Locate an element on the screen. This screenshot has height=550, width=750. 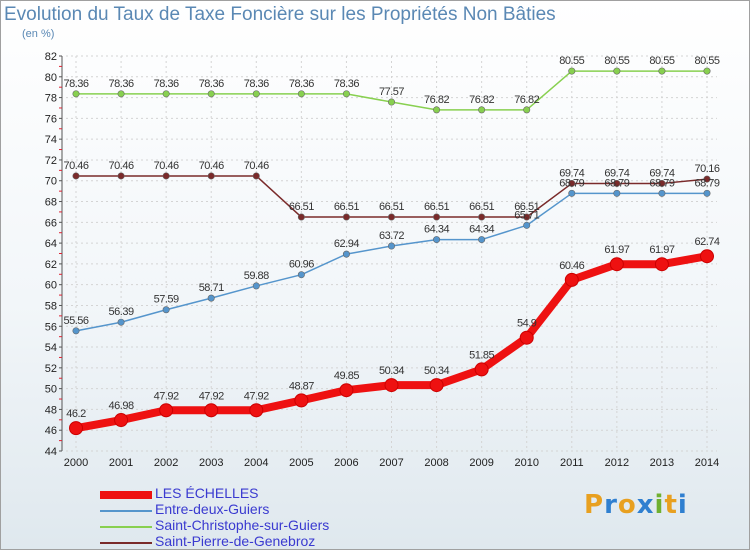
y-tick-label: 68 is located at coordinates (51, 203).